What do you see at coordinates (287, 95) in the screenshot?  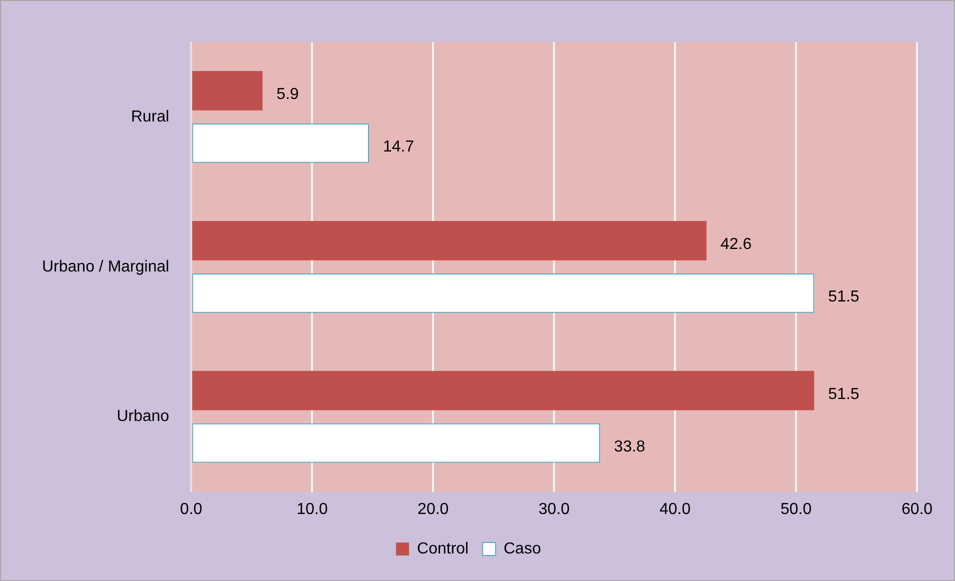 I see `data-label: 5.9` at bounding box center [287, 95].